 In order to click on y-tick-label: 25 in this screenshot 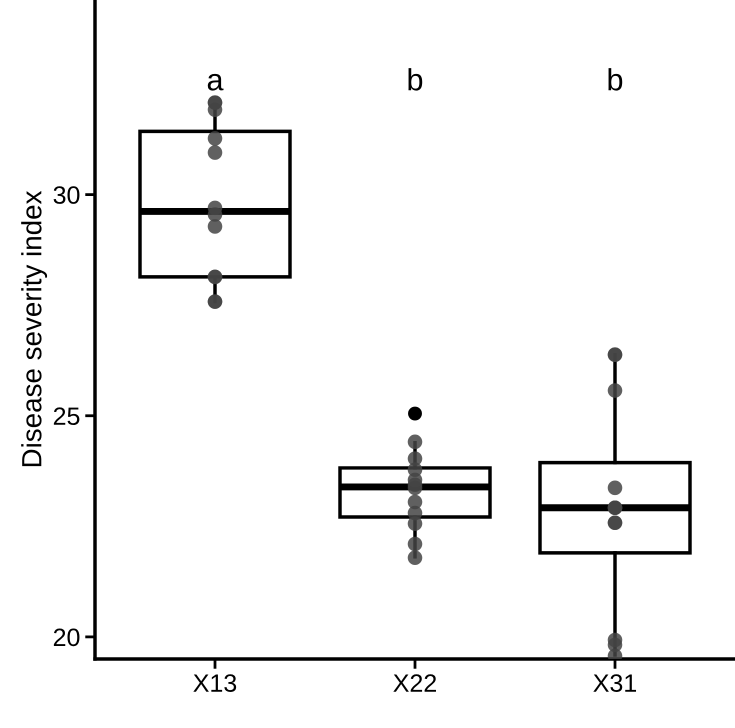, I will do `click(67, 416)`.